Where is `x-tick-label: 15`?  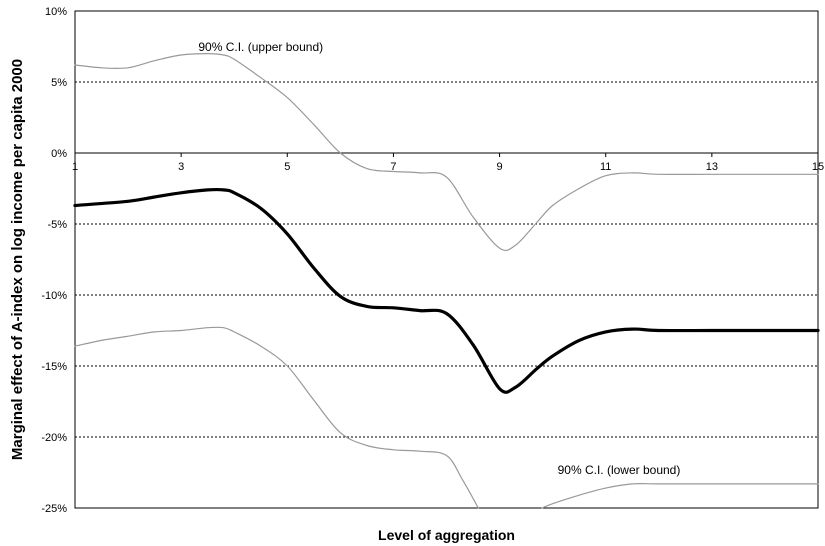
x-tick-label: 15 is located at coordinates (818, 167).